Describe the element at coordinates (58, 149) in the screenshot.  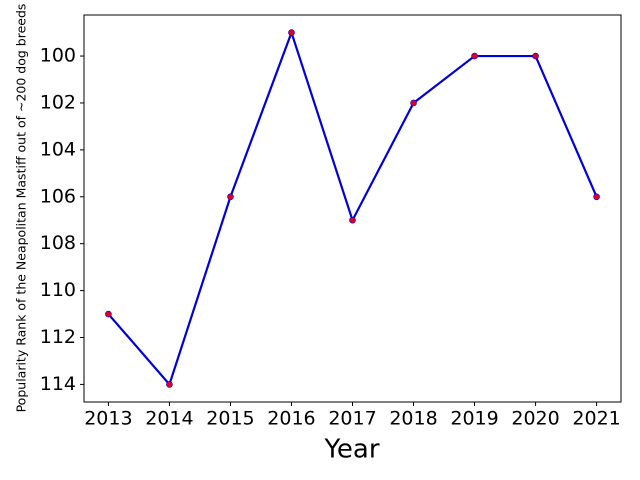
I see `y-tick-label: 104` at that location.